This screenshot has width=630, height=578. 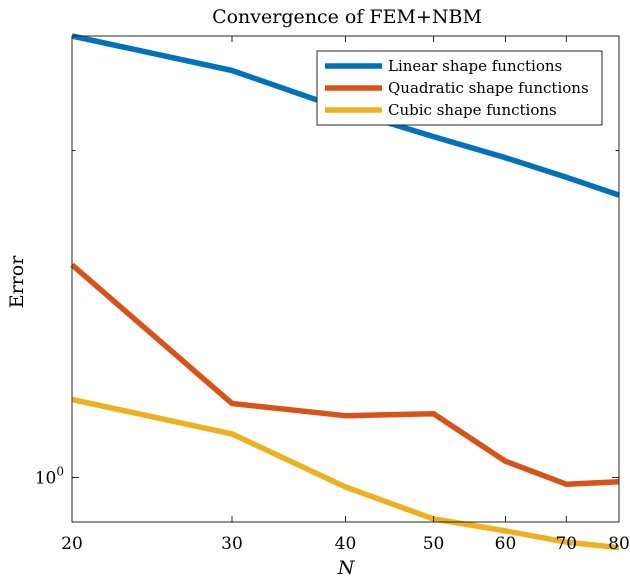 What do you see at coordinates (566, 544) in the screenshot?
I see `x-tick-label: 70` at bounding box center [566, 544].